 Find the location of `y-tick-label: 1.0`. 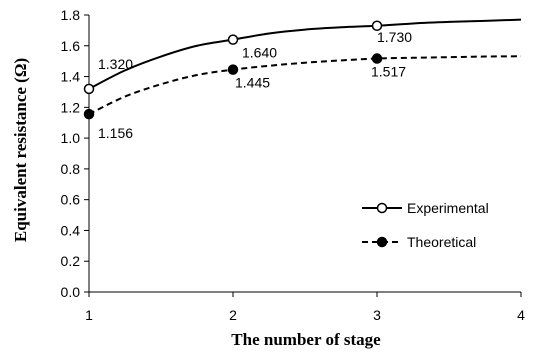

y-tick-label: 1.0 is located at coordinates (71, 138).